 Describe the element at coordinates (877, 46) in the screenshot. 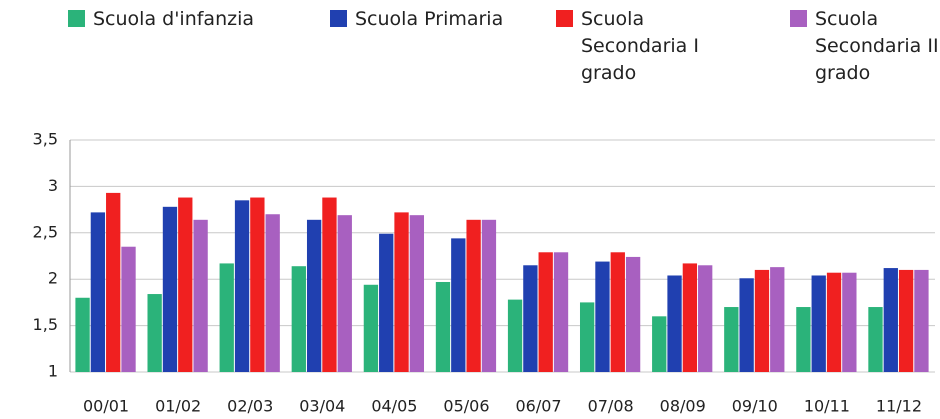

I see `legend-label: Scuola Secondaria II grado` at that location.